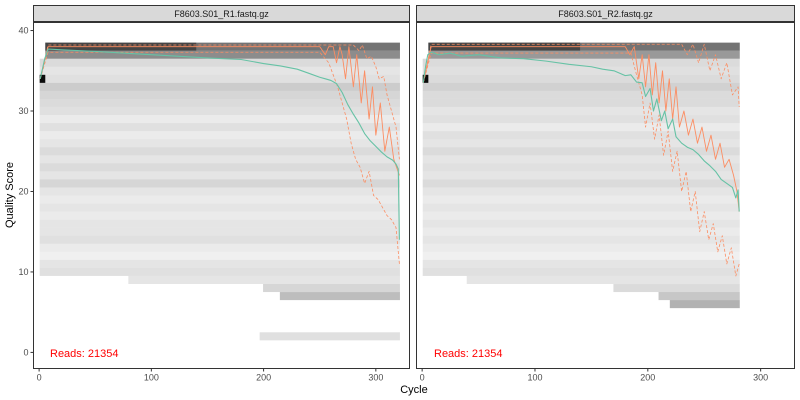 The height and width of the screenshot is (400, 800). I want to click on p1-heat-cell-q12, so click(219, 255).